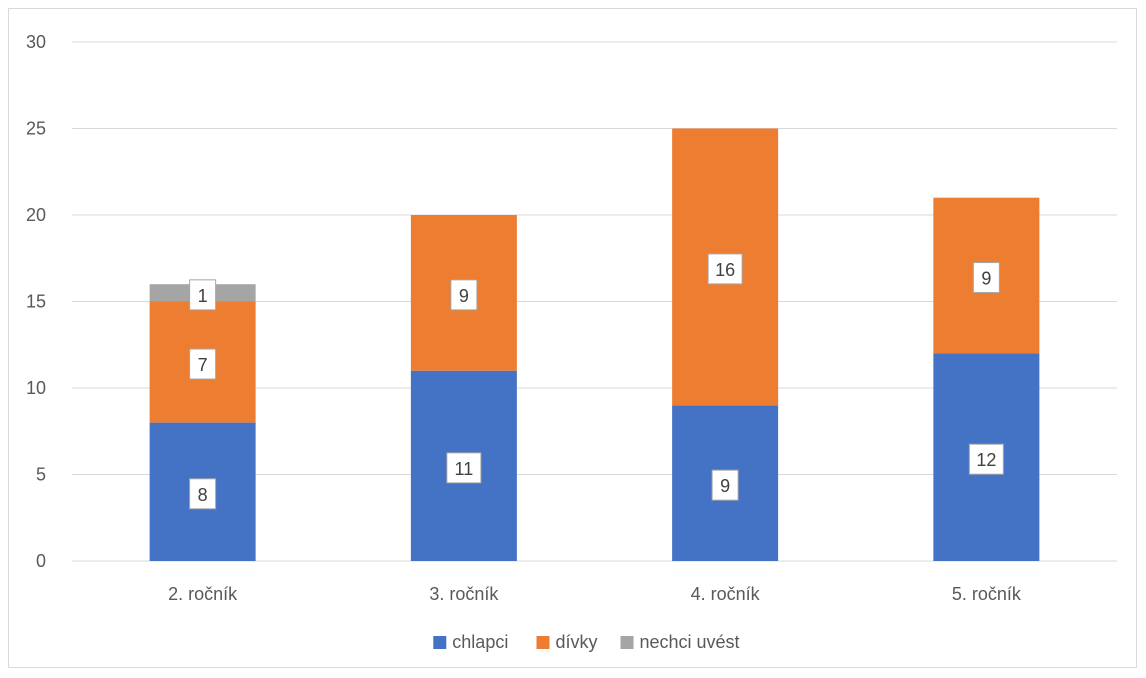  I want to click on y-tick-label: 5, so click(41, 475).